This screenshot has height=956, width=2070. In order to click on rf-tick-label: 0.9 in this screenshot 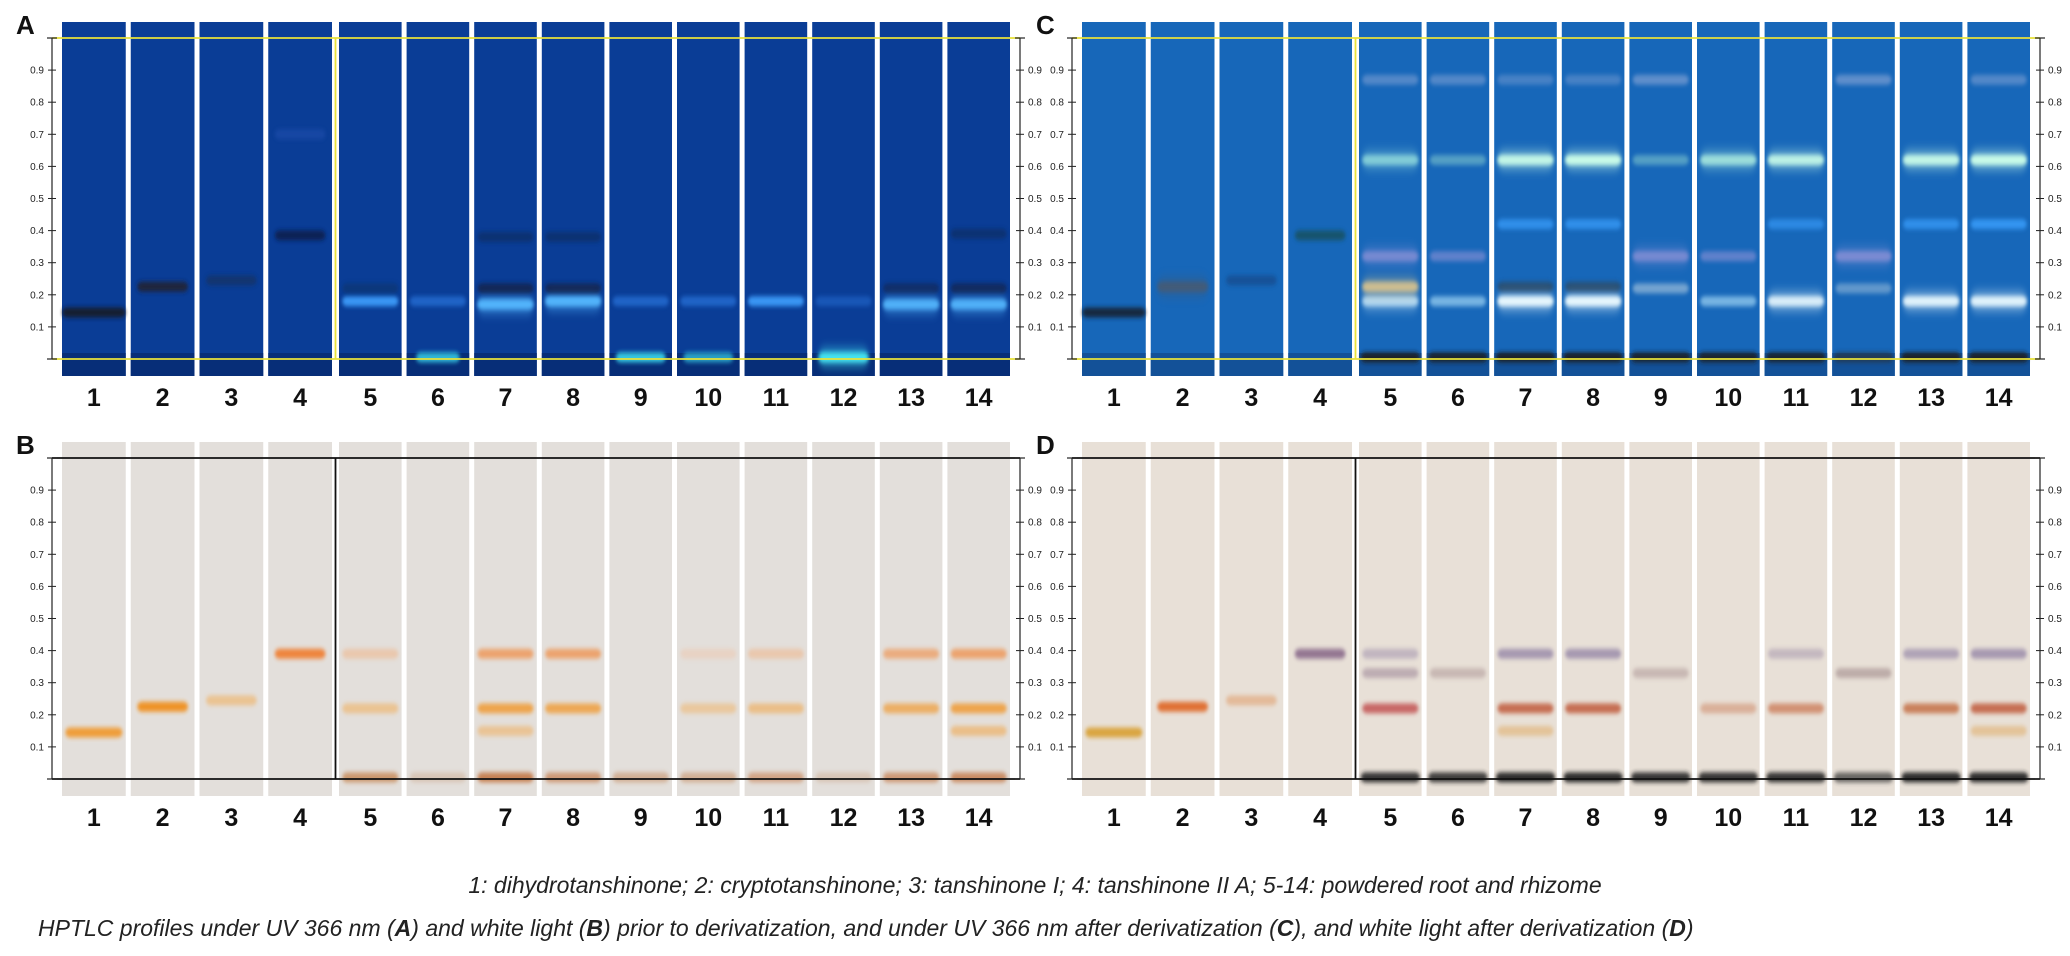, I will do `click(2055, 491)`.